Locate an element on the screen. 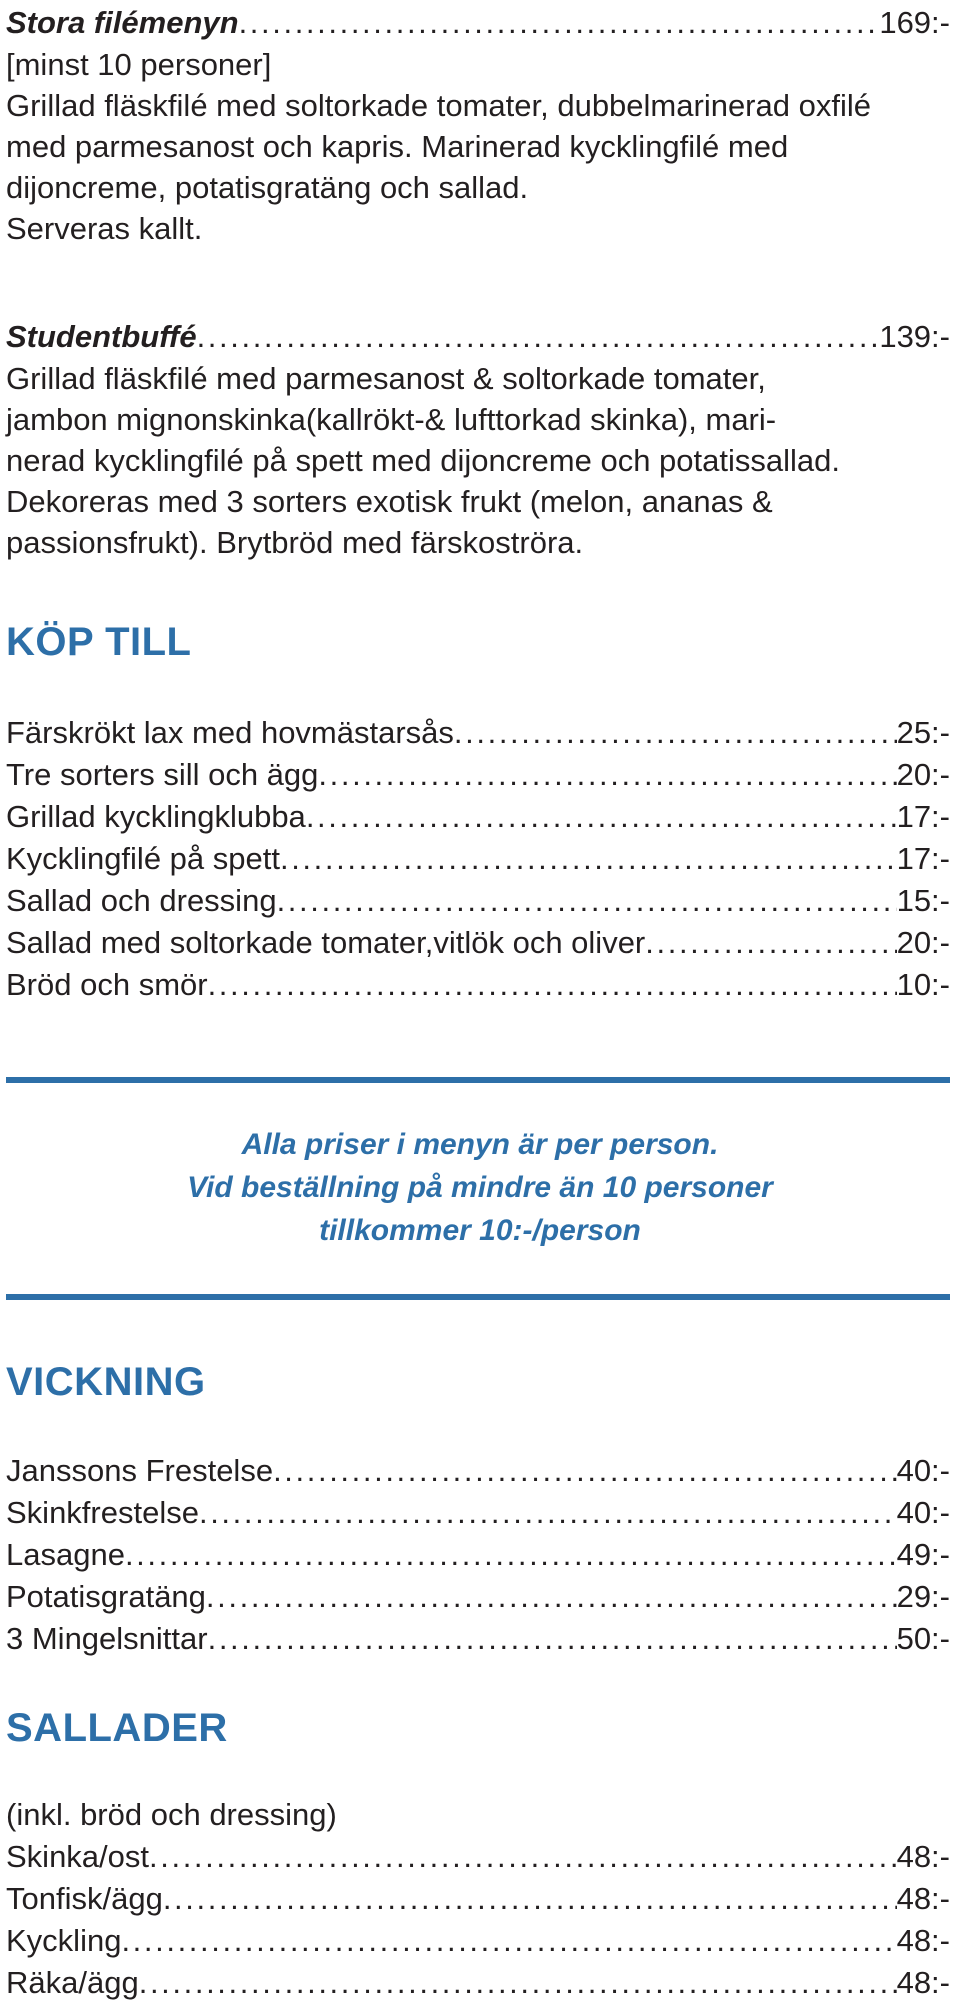 This screenshot has height=2004, width=960. notice-line: Alla priser i menyn är per person. is located at coordinates (480, 1144).